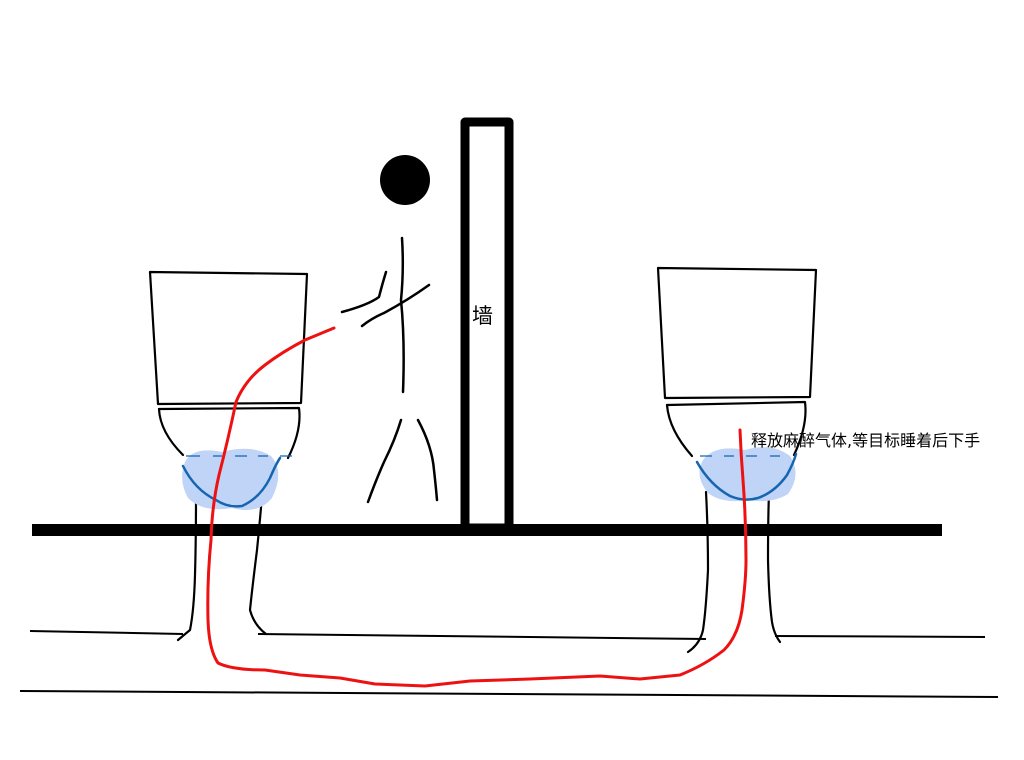 The height and width of the screenshot is (760, 1024). What do you see at coordinates (746, 474) in the screenshot?
I see `right-toilet-water` at bounding box center [746, 474].